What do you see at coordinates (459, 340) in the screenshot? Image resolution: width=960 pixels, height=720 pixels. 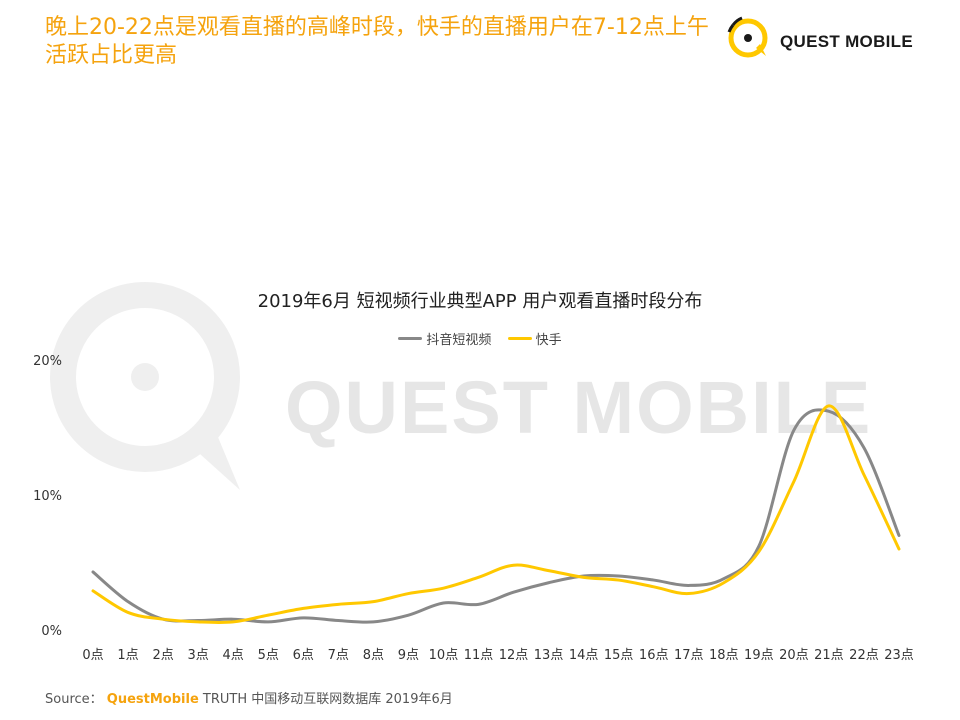 I see `legend-label-douyin: 抖音短视频` at bounding box center [459, 340].